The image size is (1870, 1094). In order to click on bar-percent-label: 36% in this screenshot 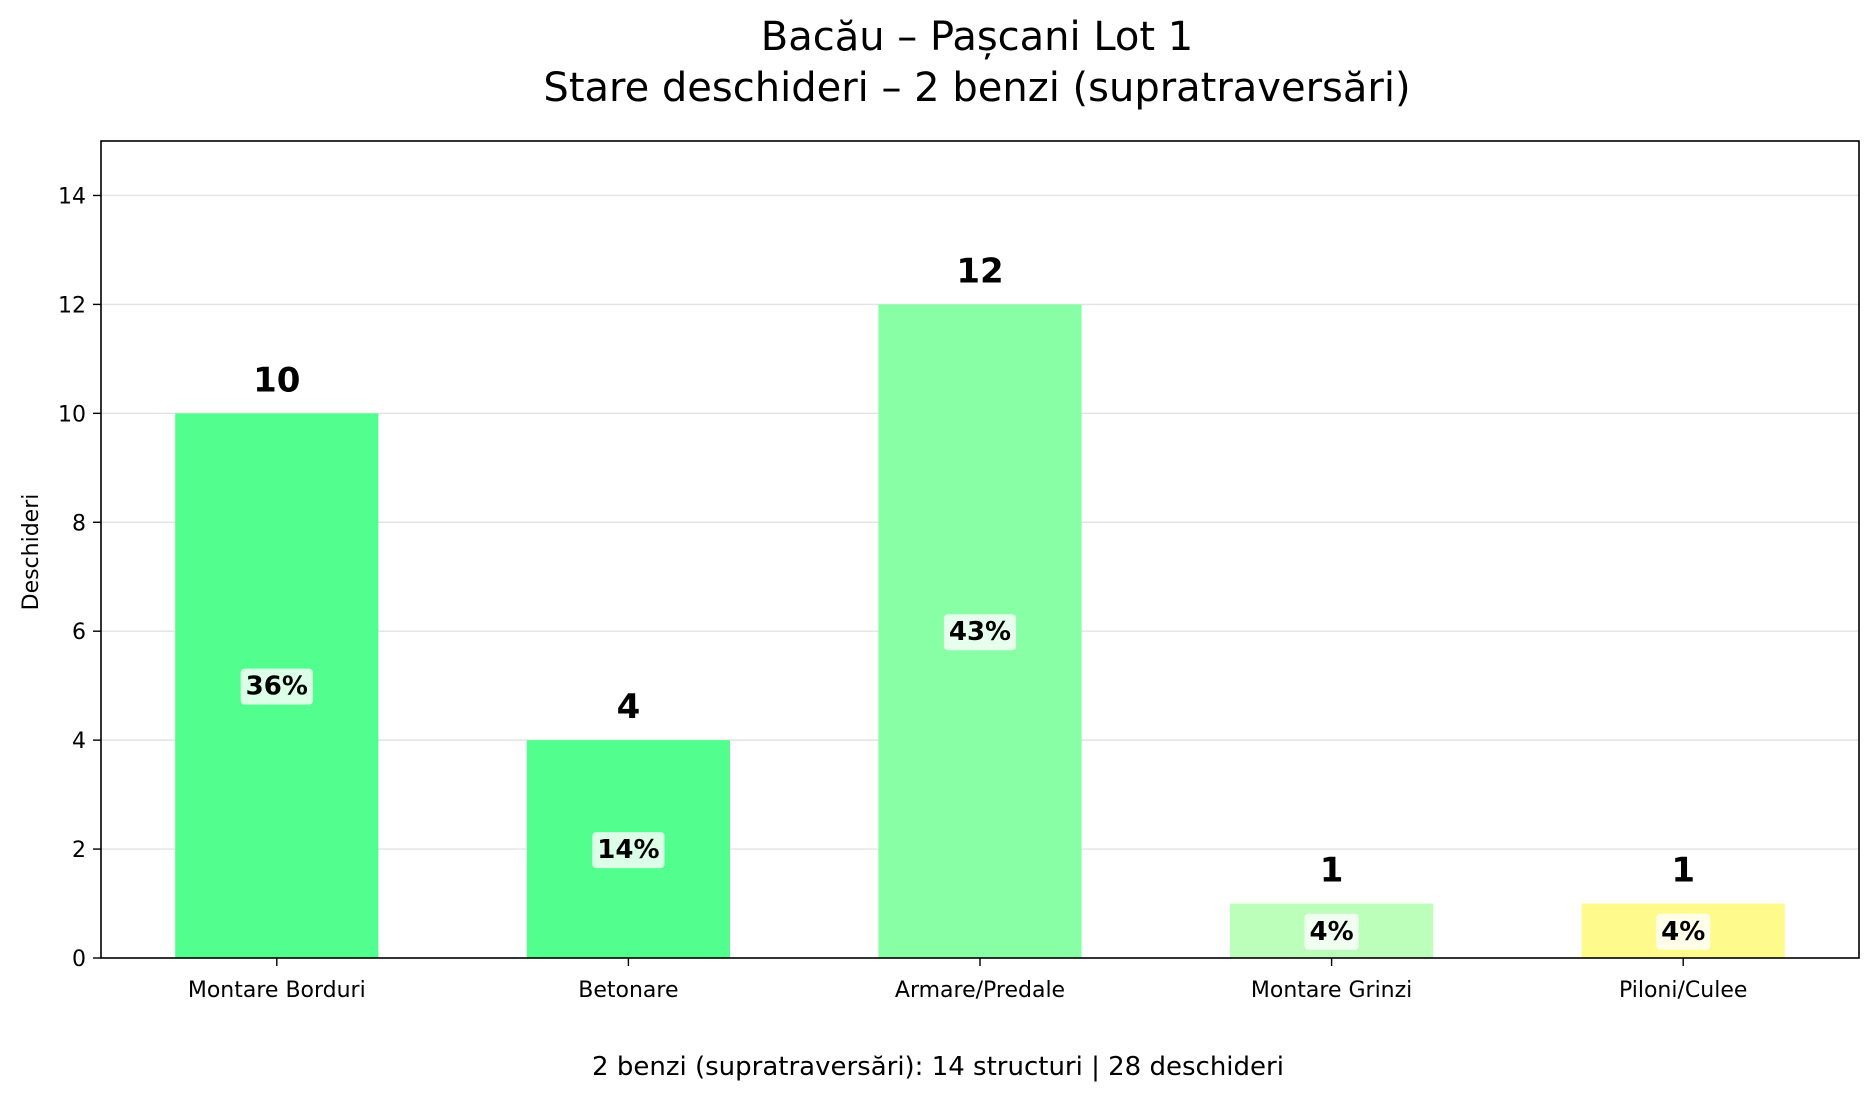, I will do `click(277, 687)`.